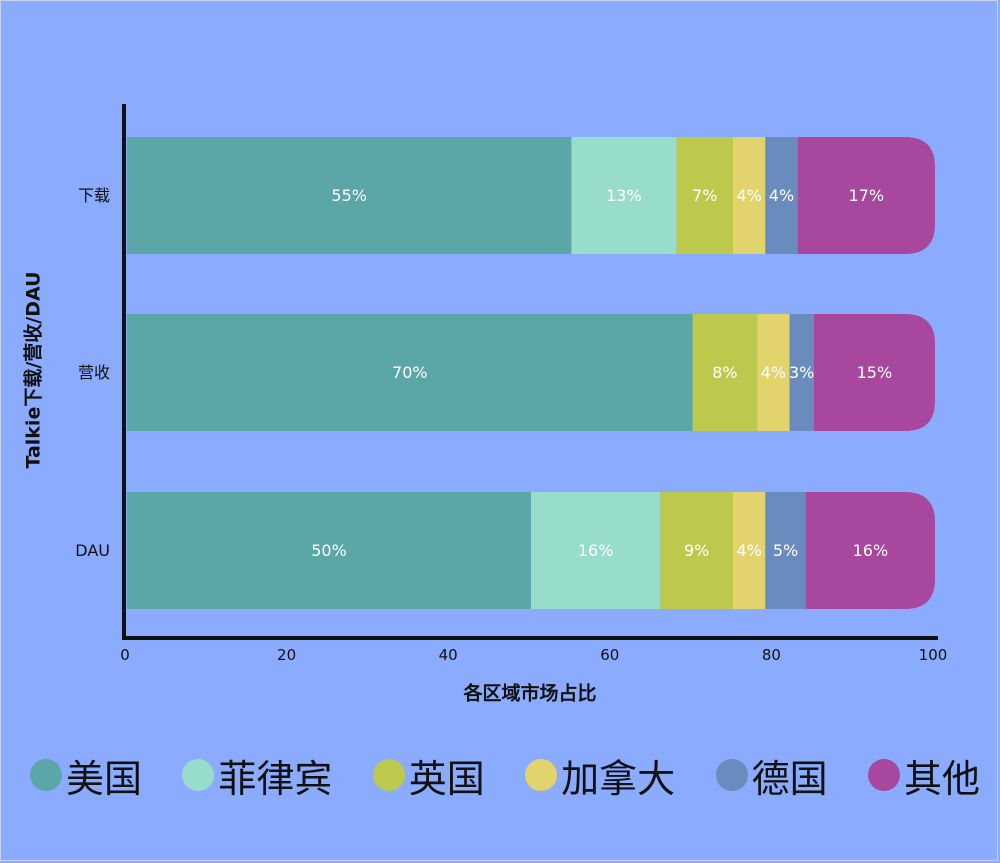 This screenshot has height=863, width=1000. I want to click on y-axis-title: Talkie下载/营收/DAU, so click(33, 370).